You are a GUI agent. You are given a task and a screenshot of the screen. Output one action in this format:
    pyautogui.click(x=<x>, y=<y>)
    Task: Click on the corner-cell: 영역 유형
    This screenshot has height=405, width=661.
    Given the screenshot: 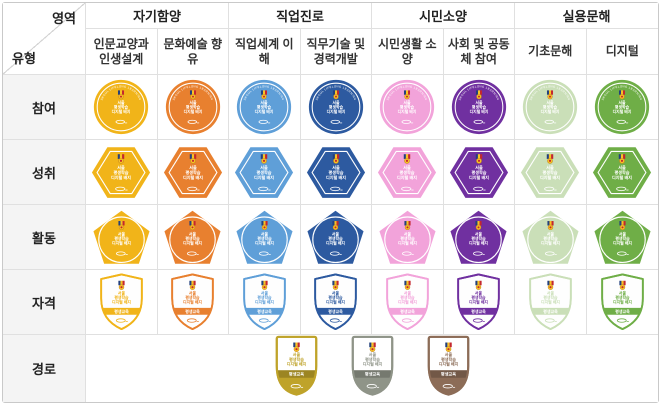 What is the action you would take?
    pyautogui.click(x=44, y=39)
    